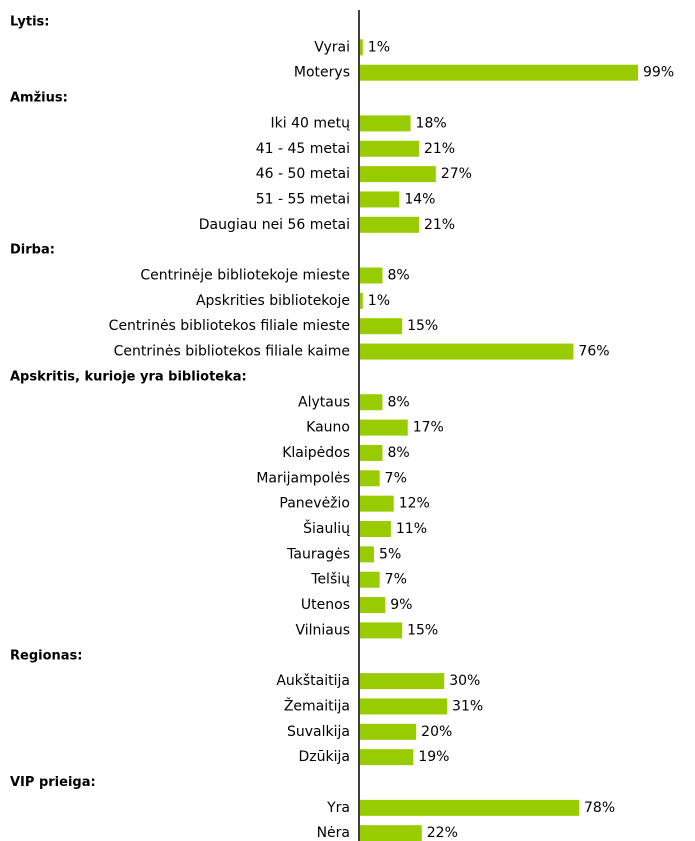 Image resolution: width=695 pixels, height=841 pixels. What do you see at coordinates (411, 529) in the screenshot?
I see `value-label: 11%` at bounding box center [411, 529].